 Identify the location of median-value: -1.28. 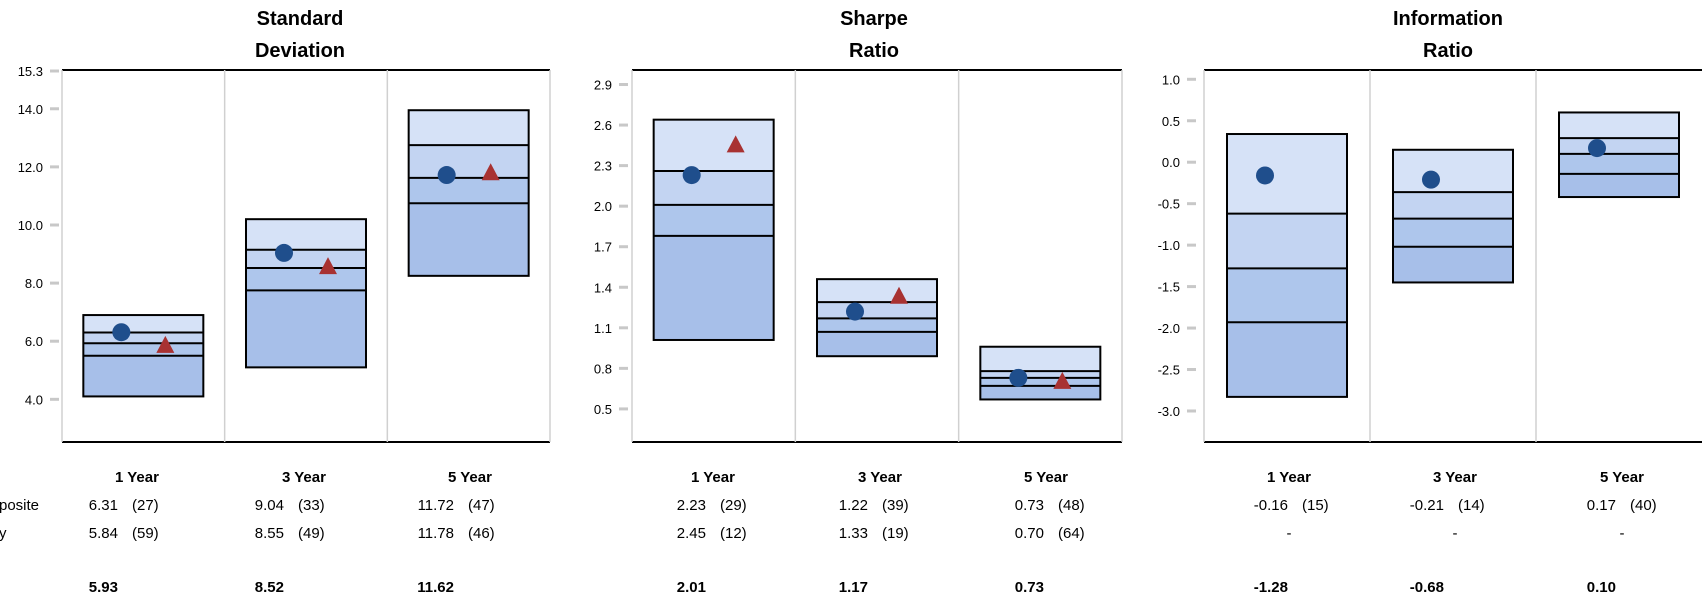
(1271, 587).